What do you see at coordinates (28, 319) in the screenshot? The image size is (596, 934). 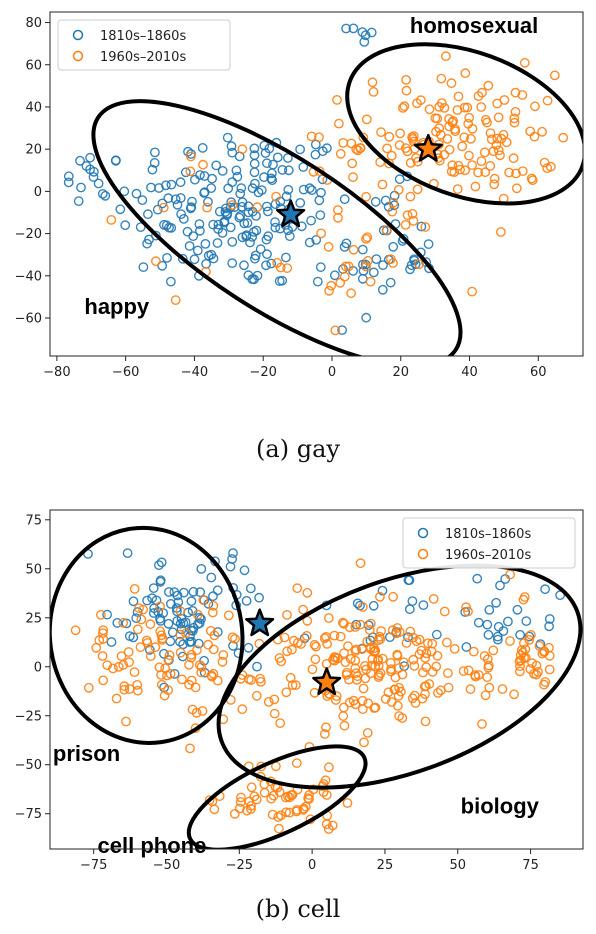 I see `y-tick-label: −60` at bounding box center [28, 319].